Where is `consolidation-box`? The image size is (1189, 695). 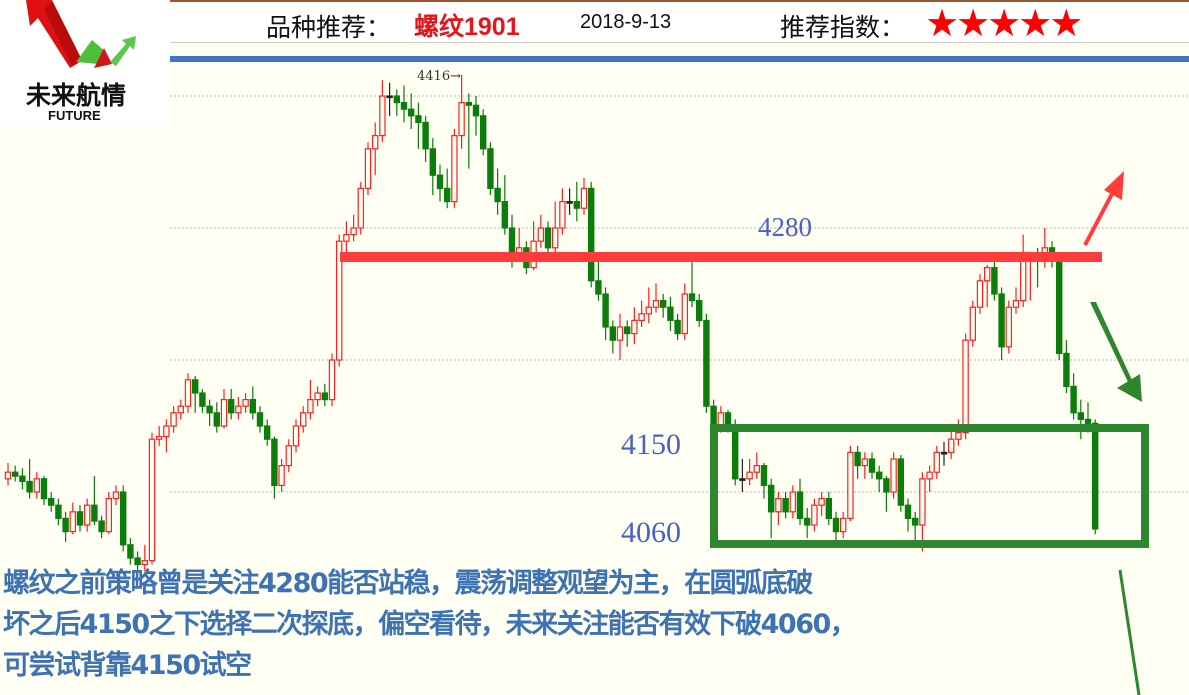
consolidation-box is located at coordinates (929, 486).